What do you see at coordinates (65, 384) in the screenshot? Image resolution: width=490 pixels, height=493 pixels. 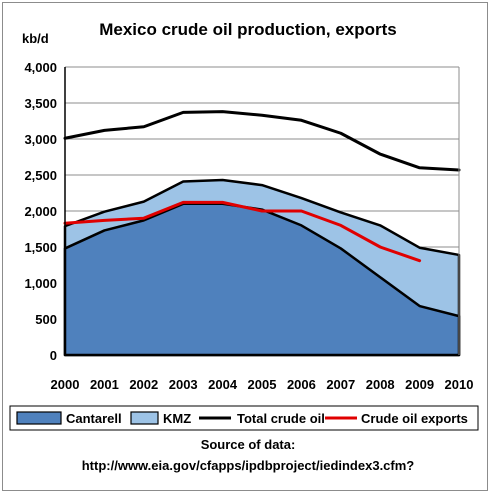 I see `x-tick-label-2000: 2000` at bounding box center [65, 384].